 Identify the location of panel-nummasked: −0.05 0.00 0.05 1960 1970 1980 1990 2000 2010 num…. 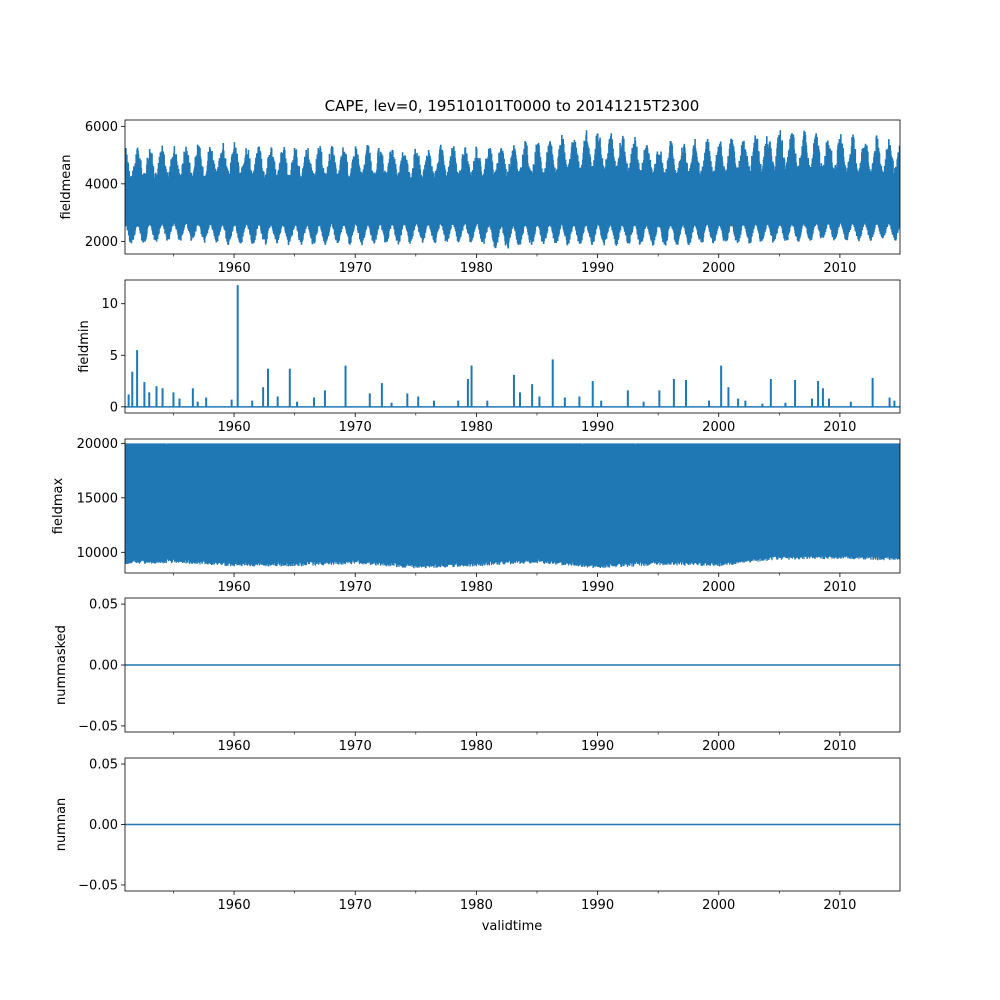
(477, 676).